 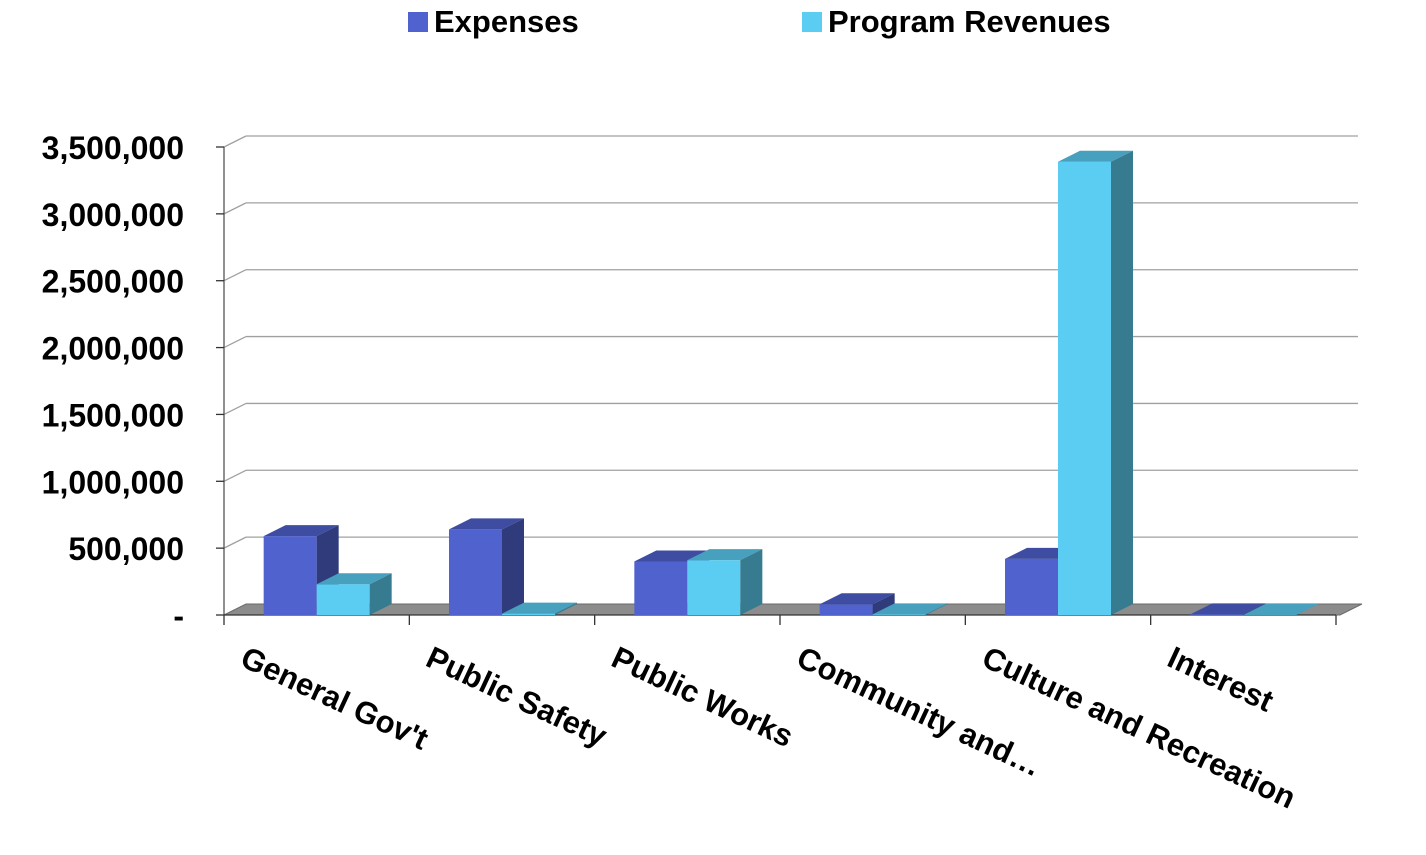 What do you see at coordinates (506, 21) in the screenshot?
I see `legend-label-expenses: Expenses` at bounding box center [506, 21].